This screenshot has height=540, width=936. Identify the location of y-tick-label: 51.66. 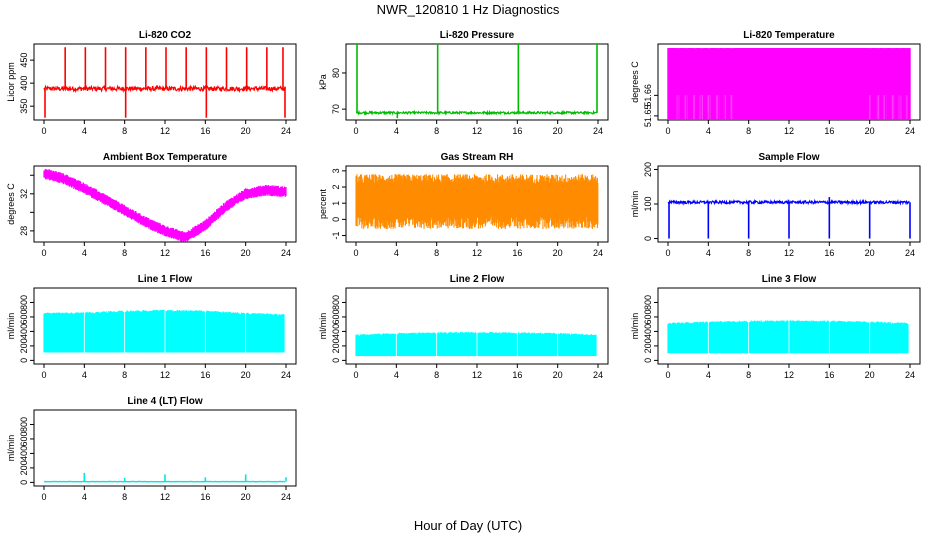
(648, 95).